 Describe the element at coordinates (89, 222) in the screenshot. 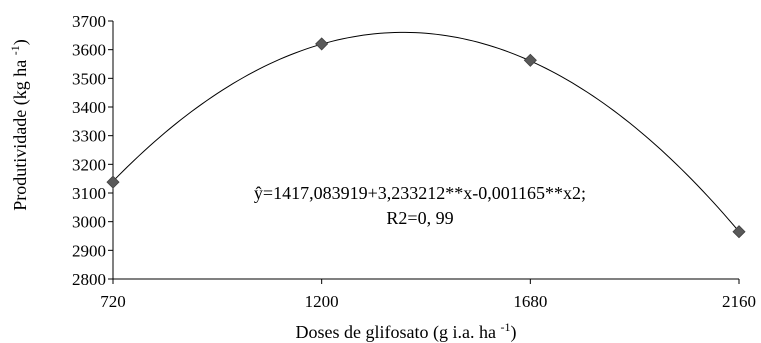

I see `y-tick-label: 3000` at that location.